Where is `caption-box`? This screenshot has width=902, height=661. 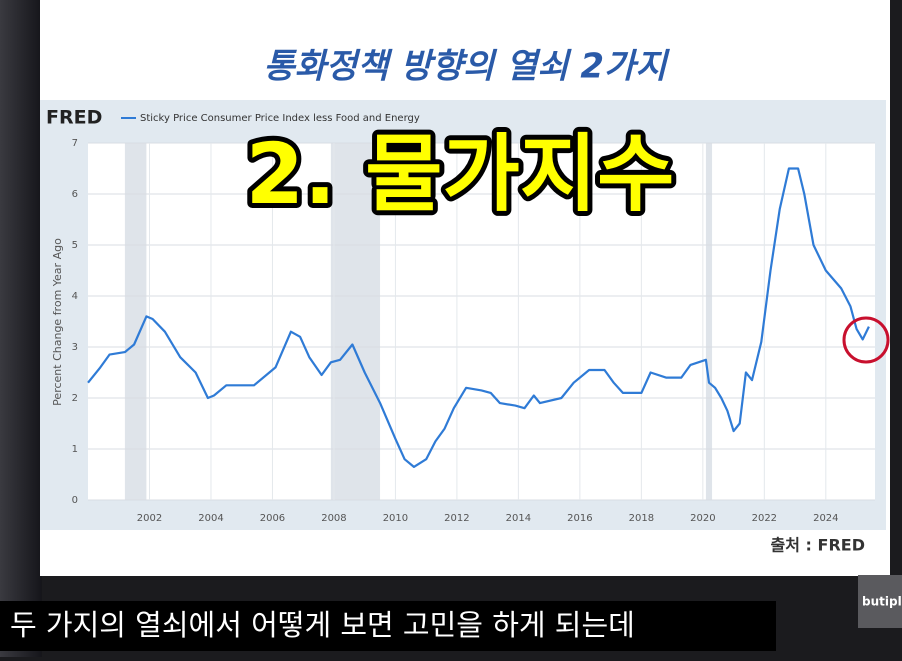 caption-box is located at coordinates (388, 626).